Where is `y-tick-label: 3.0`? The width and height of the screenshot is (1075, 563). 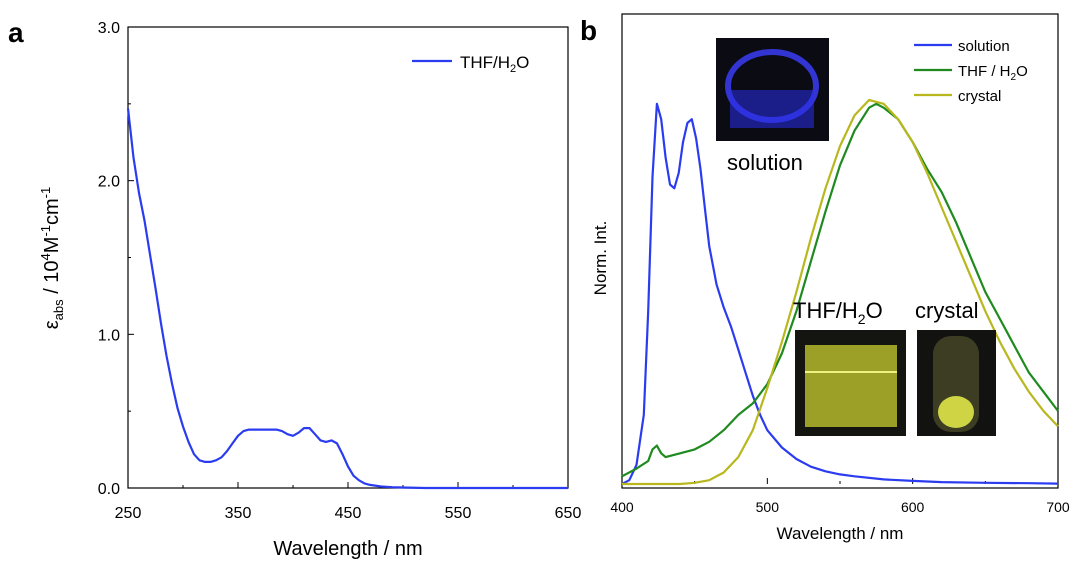
y-tick-label: 3.0 is located at coordinates (109, 28).